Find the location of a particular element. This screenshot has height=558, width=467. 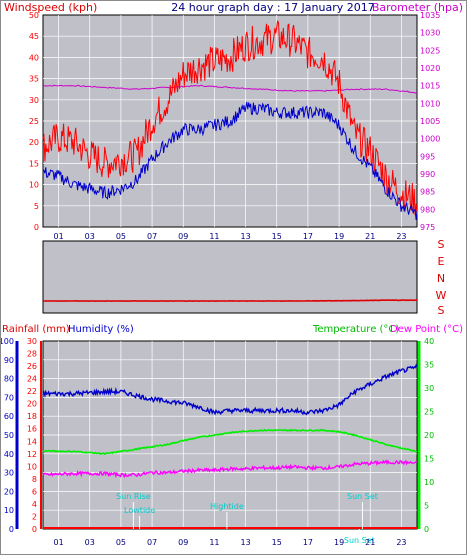

rain-tick-label: 8 is located at coordinates (34, 479).